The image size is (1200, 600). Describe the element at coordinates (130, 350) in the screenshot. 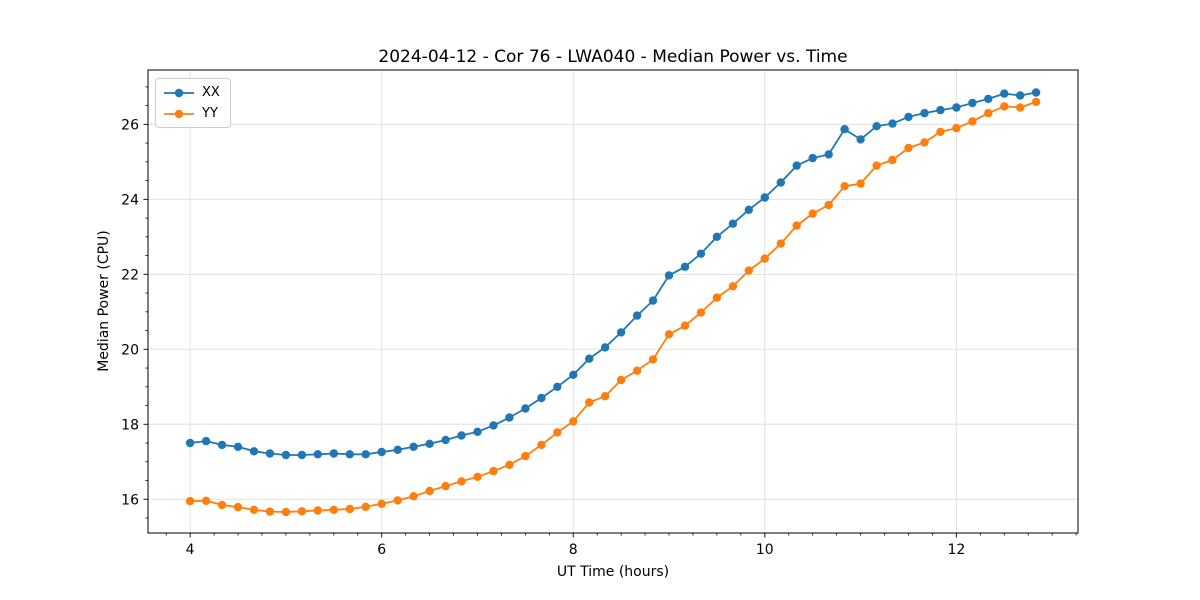

I see `y-tick-label: 20` at that location.